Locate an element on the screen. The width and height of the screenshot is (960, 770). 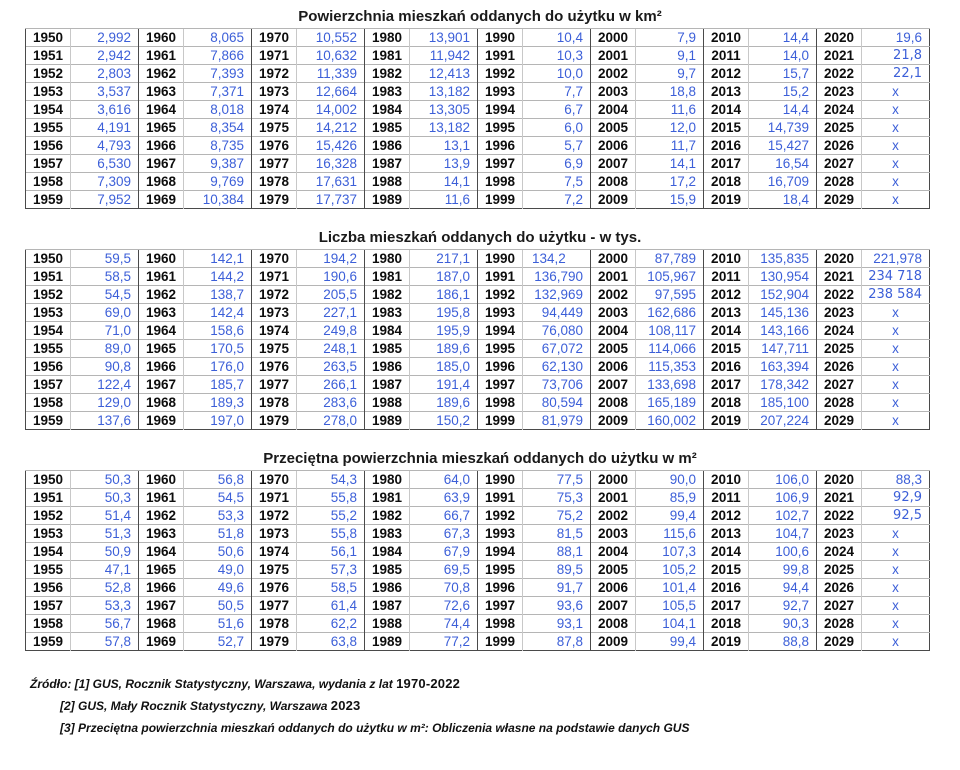
value-cell: 15,9 is located at coordinates (669, 199).